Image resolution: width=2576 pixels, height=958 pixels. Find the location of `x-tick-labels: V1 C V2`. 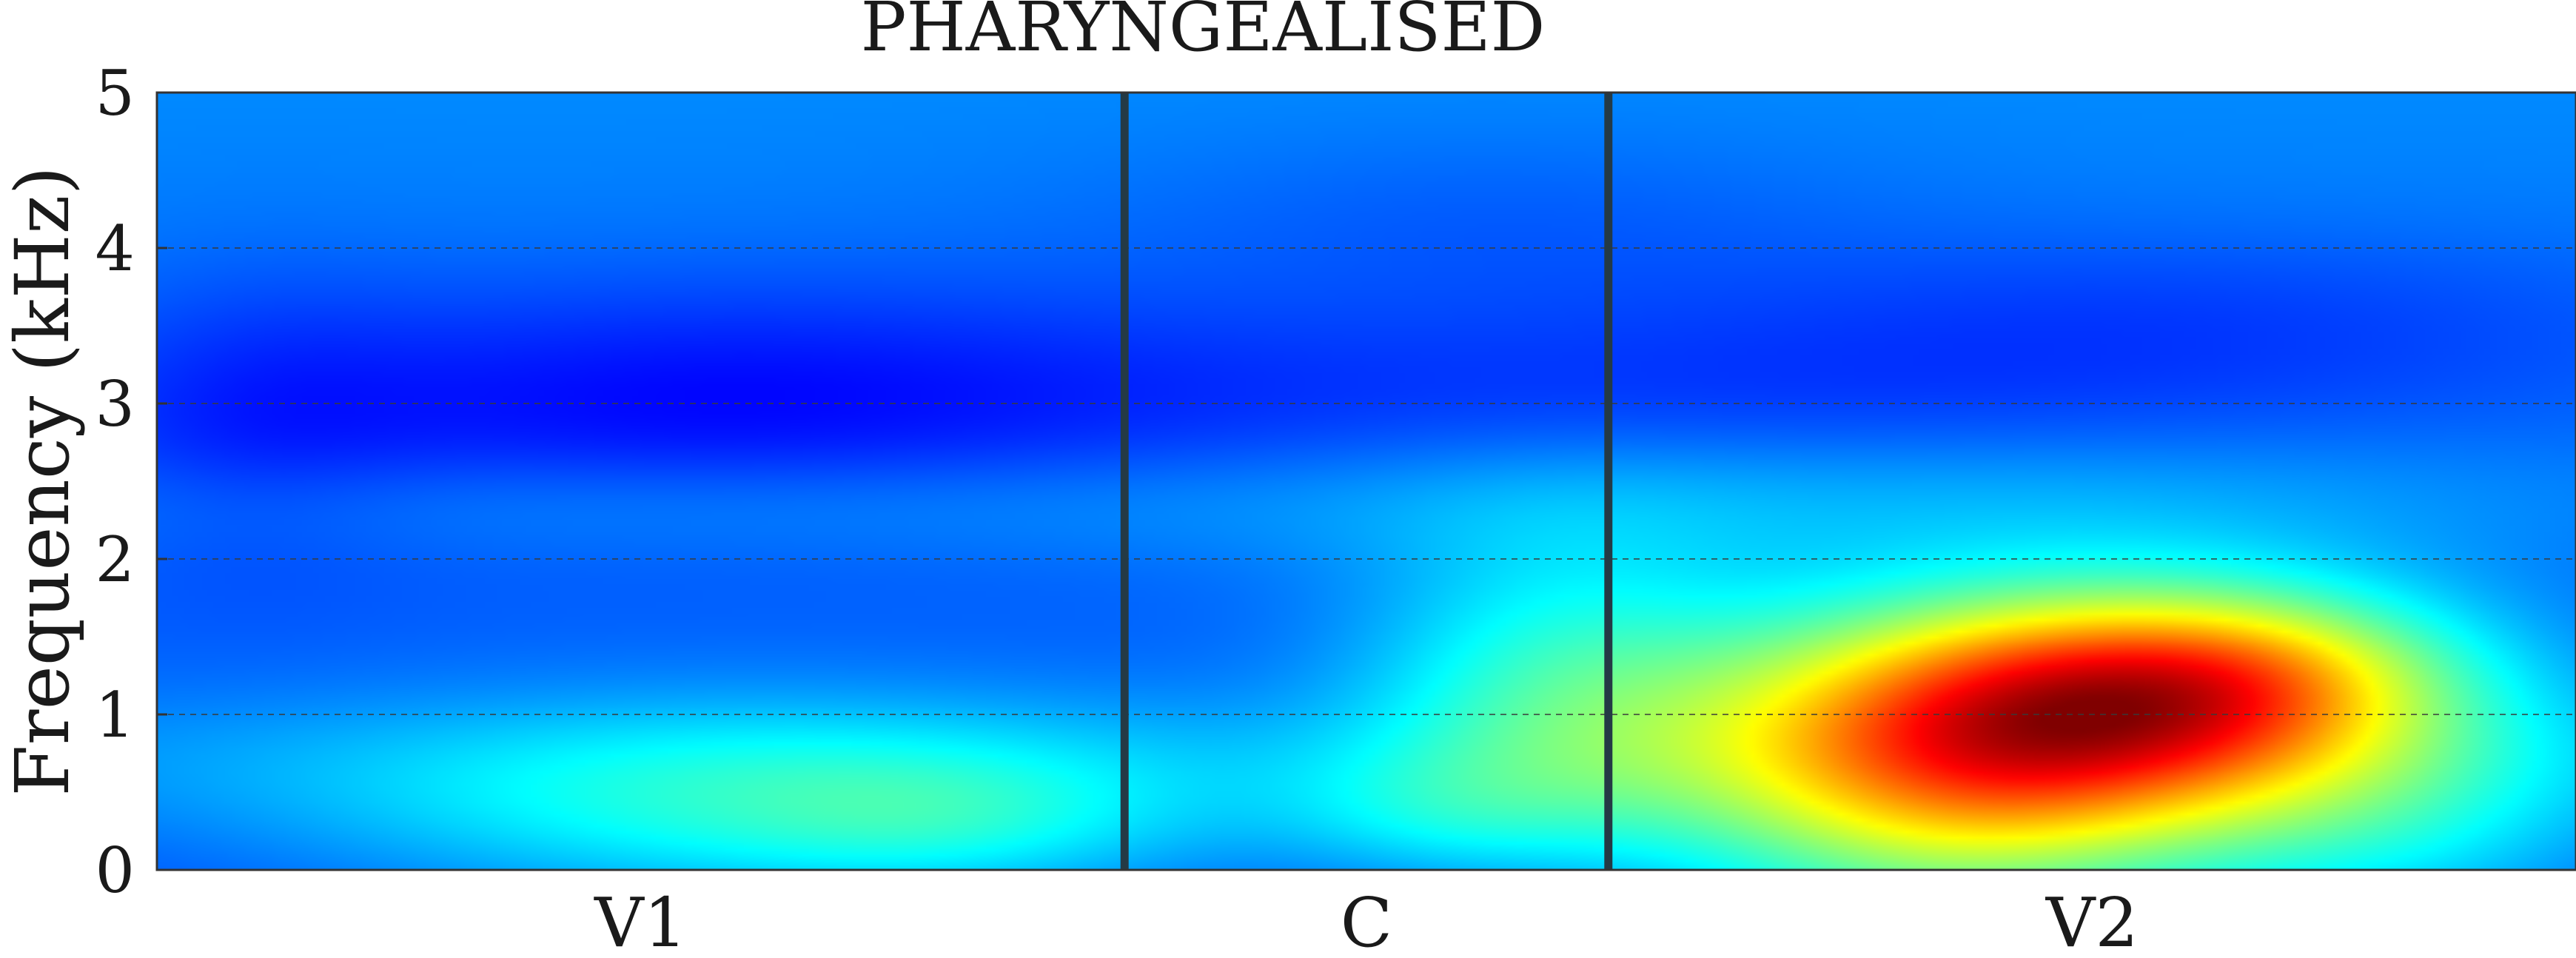

x-tick-labels: V1 C V2 is located at coordinates (1366, 920).